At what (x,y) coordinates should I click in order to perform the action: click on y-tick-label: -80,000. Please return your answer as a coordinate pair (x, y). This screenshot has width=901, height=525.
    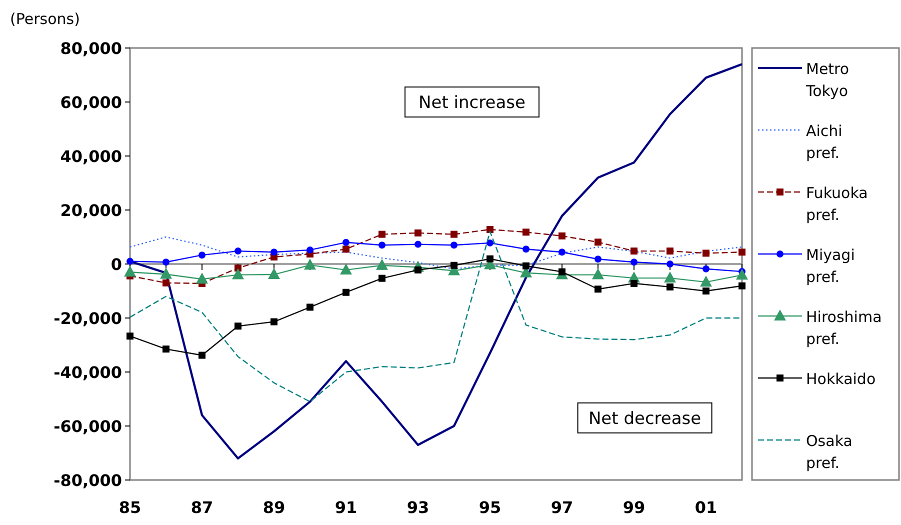
    Looking at the image, I should click on (88, 480).